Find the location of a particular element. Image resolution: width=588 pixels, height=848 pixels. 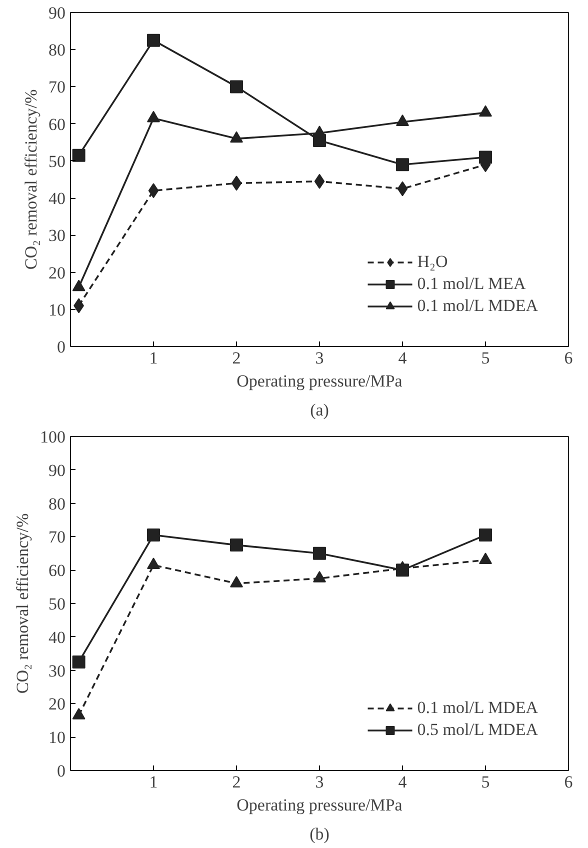

y-tick-label: 100 is located at coordinates (53, 437).